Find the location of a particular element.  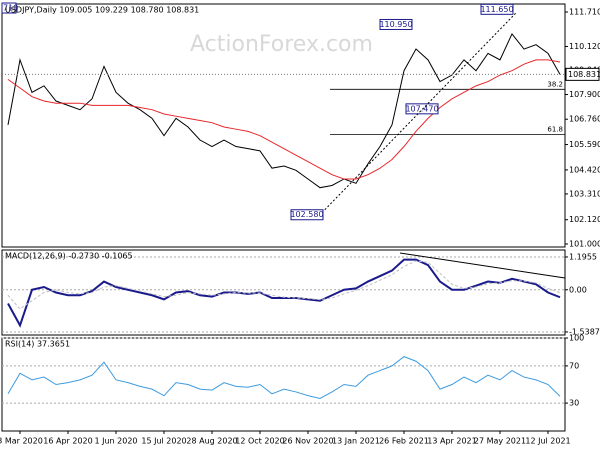

current-label: 108.831 is located at coordinates (584, 74).